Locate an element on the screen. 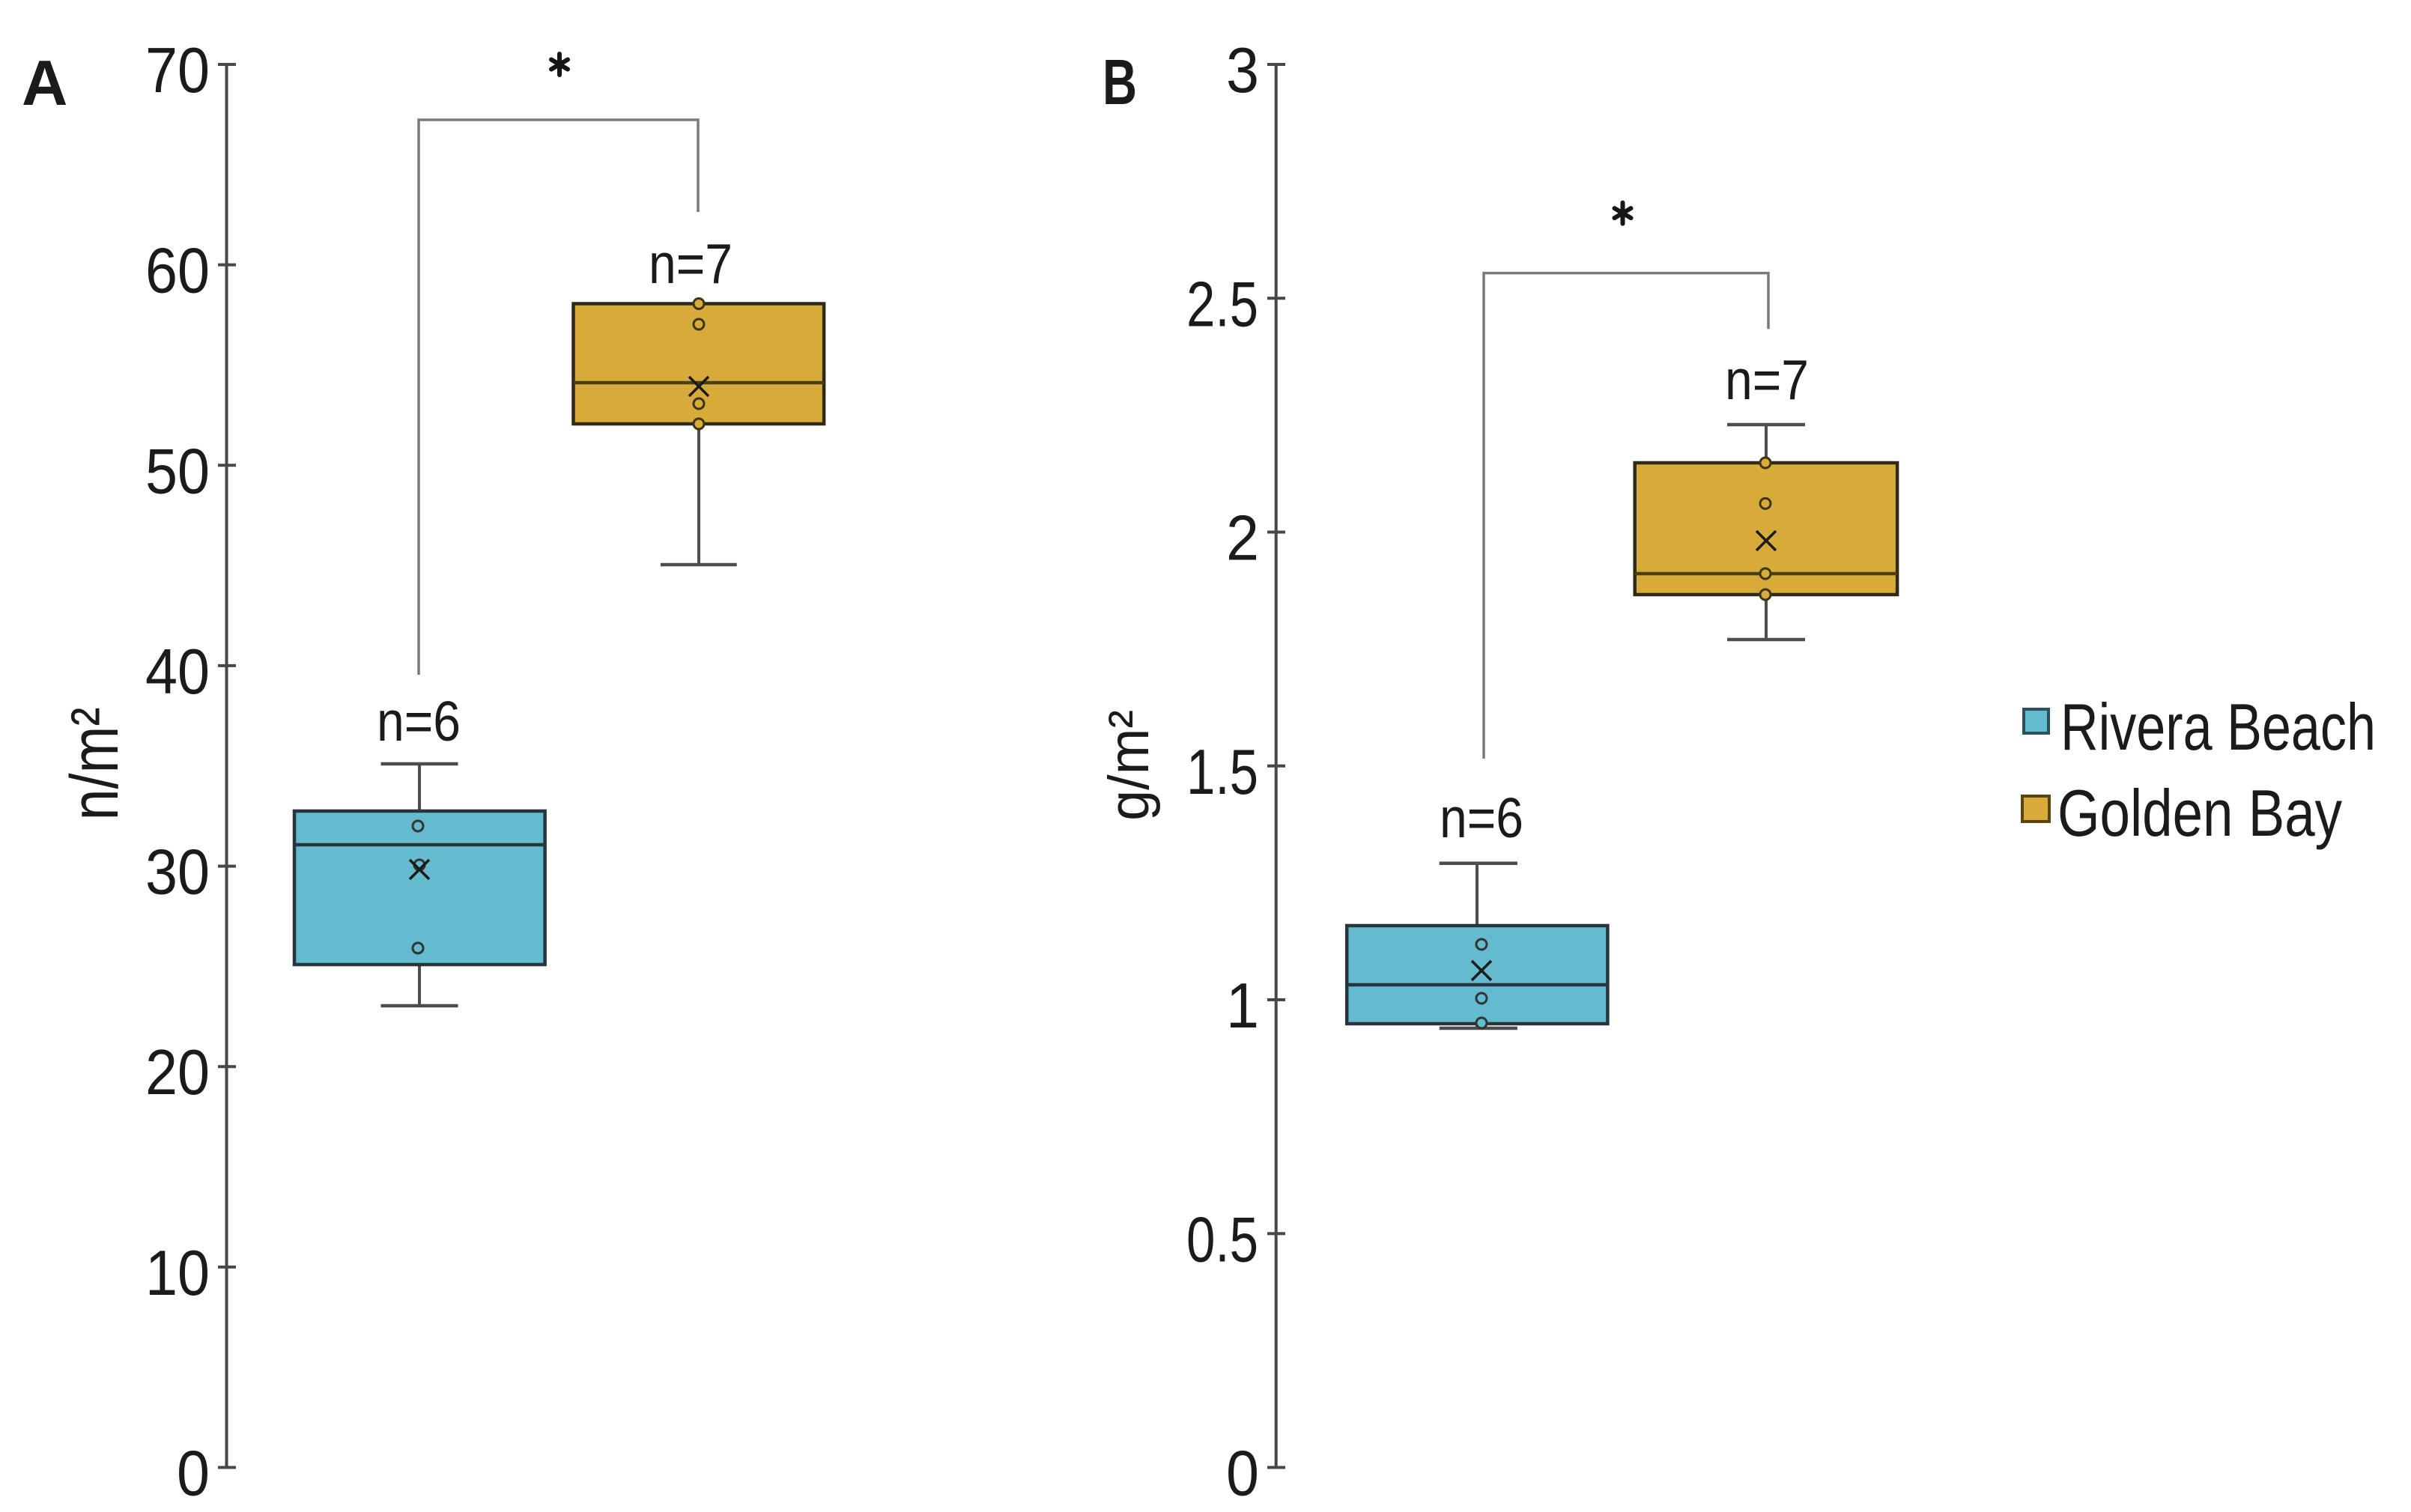  svg-text: 2 is located at coordinates (1242, 538).